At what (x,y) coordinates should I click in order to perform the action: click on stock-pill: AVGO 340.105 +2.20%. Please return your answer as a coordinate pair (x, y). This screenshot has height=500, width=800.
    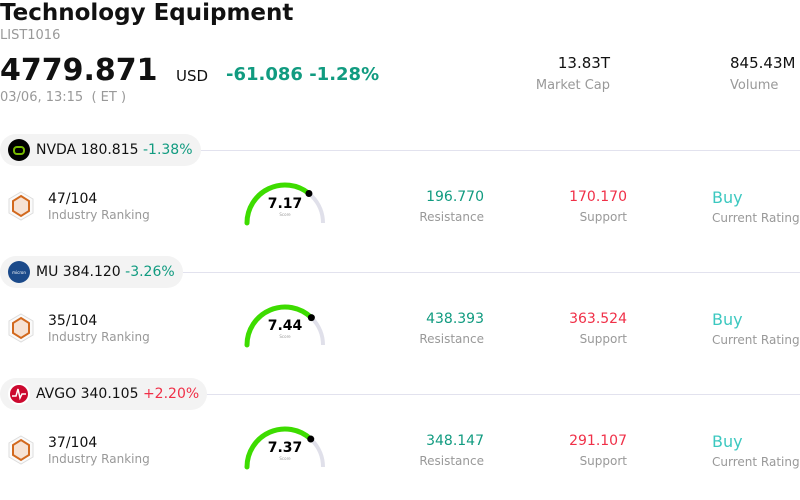
    Looking at the image, I should click on (104, 394).